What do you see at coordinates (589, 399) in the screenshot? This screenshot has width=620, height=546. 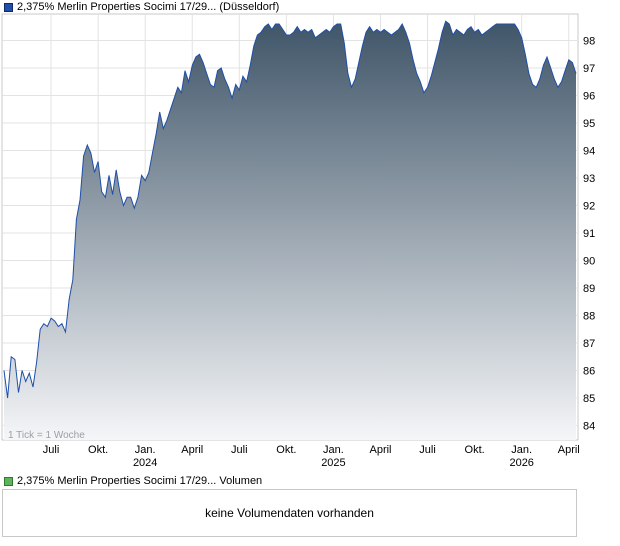 I see `y-tick-label: 85` at bounding box center [589, 399].